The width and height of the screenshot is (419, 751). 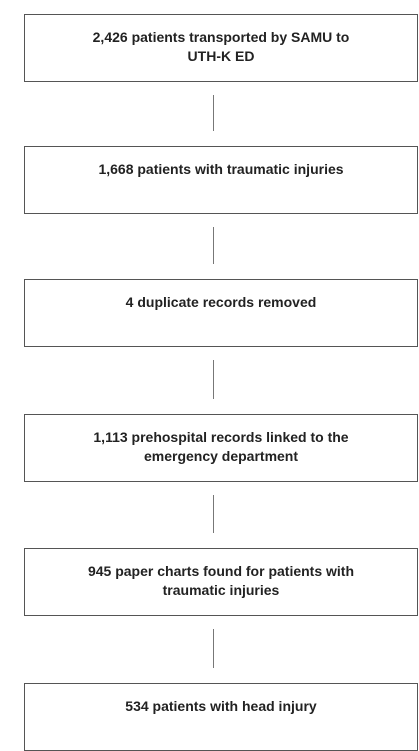 What do you see at coordinates (221, 56) in the screenshot?
I see `box-text: UTH-K ED` at bounding box center [221, 56].